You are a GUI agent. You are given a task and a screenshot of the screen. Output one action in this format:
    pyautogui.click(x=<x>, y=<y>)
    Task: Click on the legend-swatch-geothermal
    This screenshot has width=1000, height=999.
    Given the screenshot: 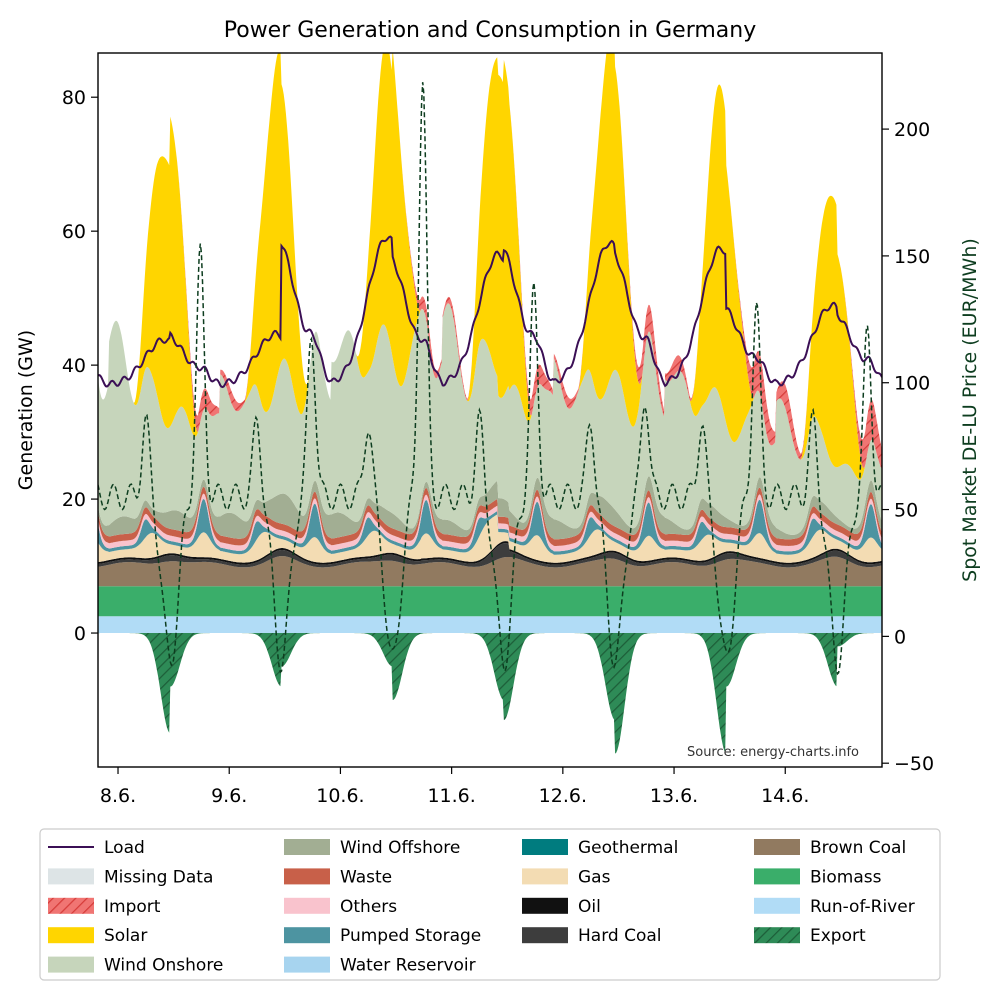 What is the action you would take?
    pyautogui.click(x=545, y=847)
    